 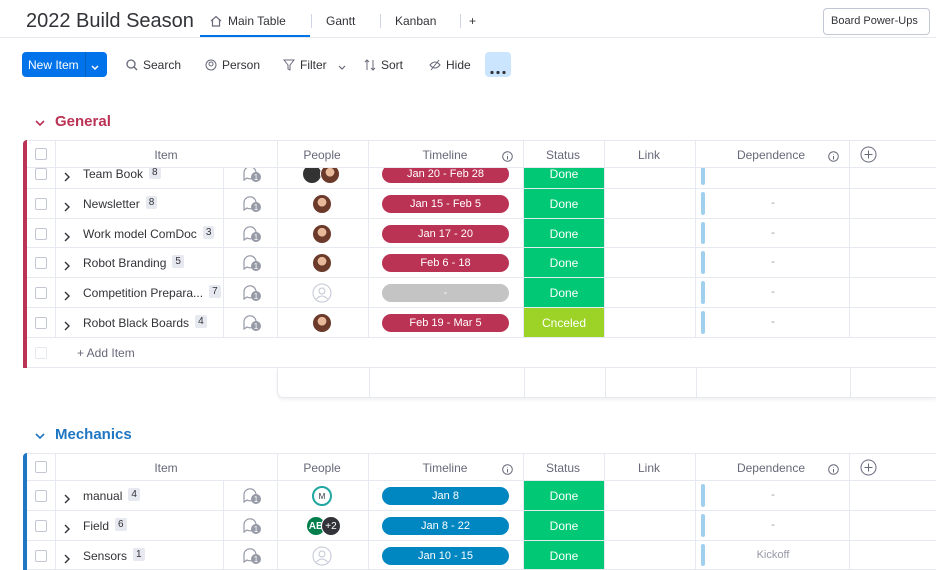 What do you see at coordinates (316, 526) in the screenshot?
I see `avatar-initials: AB` at bounding box center [316, 526].